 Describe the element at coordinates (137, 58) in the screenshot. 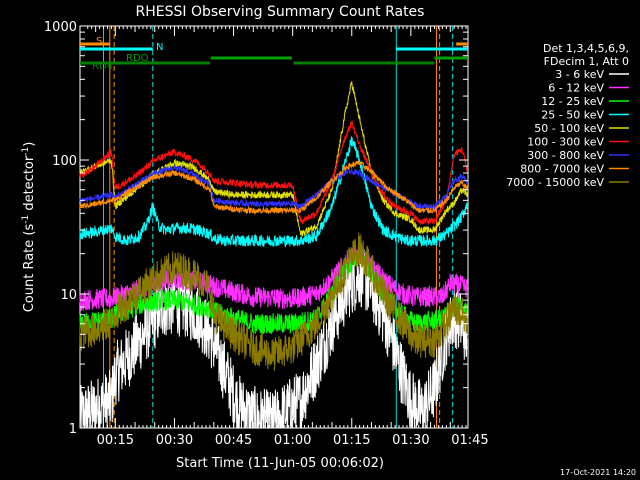

I see `state-label-rdo: RDO` at that location.